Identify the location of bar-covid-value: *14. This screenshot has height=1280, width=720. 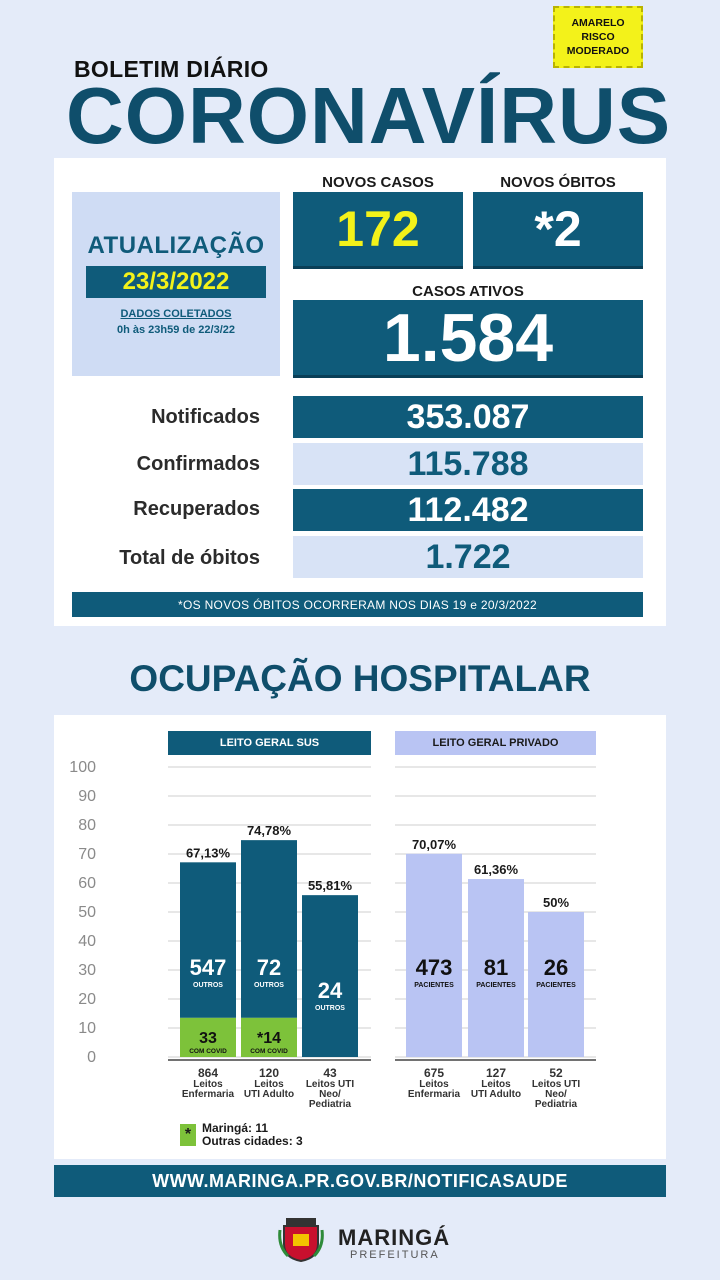
(269, 1038).